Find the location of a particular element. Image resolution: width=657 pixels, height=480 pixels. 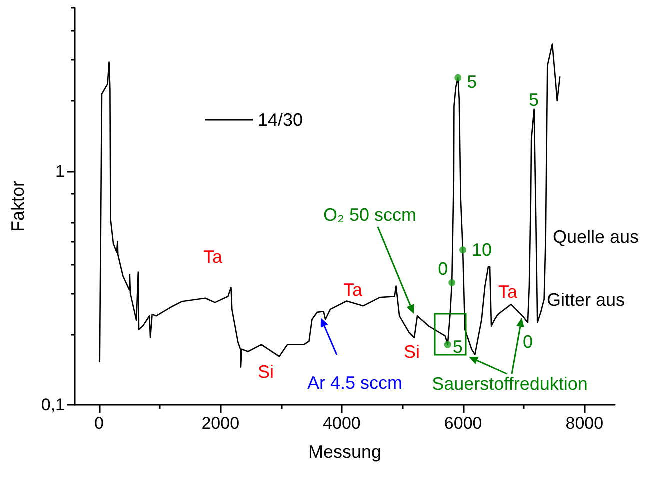

y-tick-label: 0,1 is located at coordinates (53, 405).